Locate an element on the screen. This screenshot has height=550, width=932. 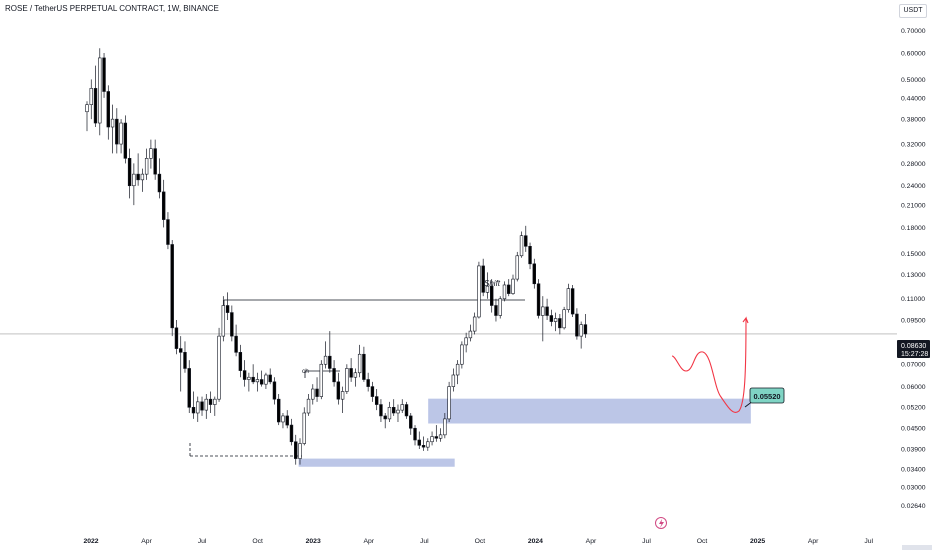
y-tick-label: 0.03400 is located at coordinates (913, 469).